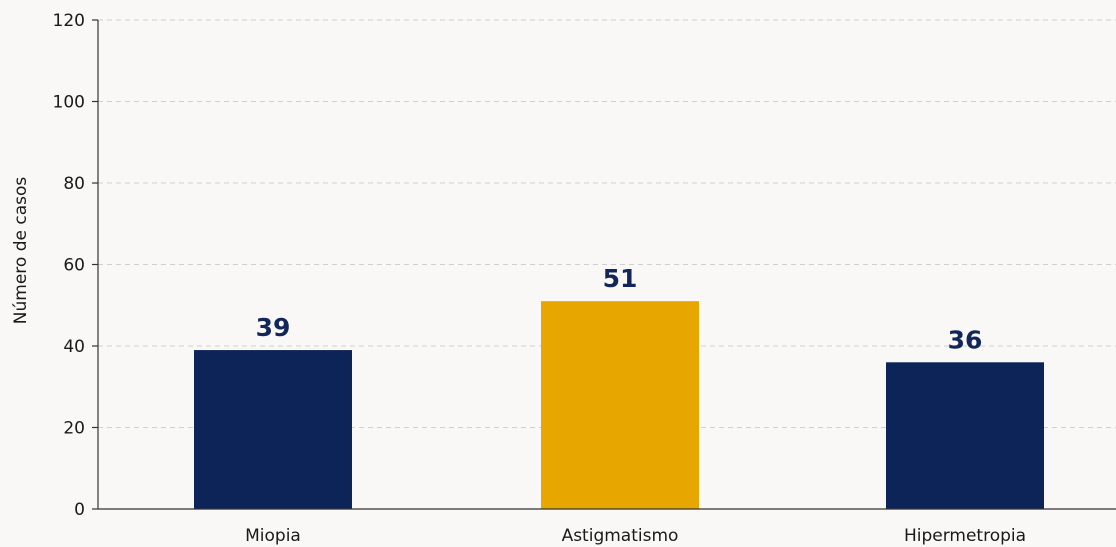  I want to click on y-axis-title: Número de casos, so click(21, 251).